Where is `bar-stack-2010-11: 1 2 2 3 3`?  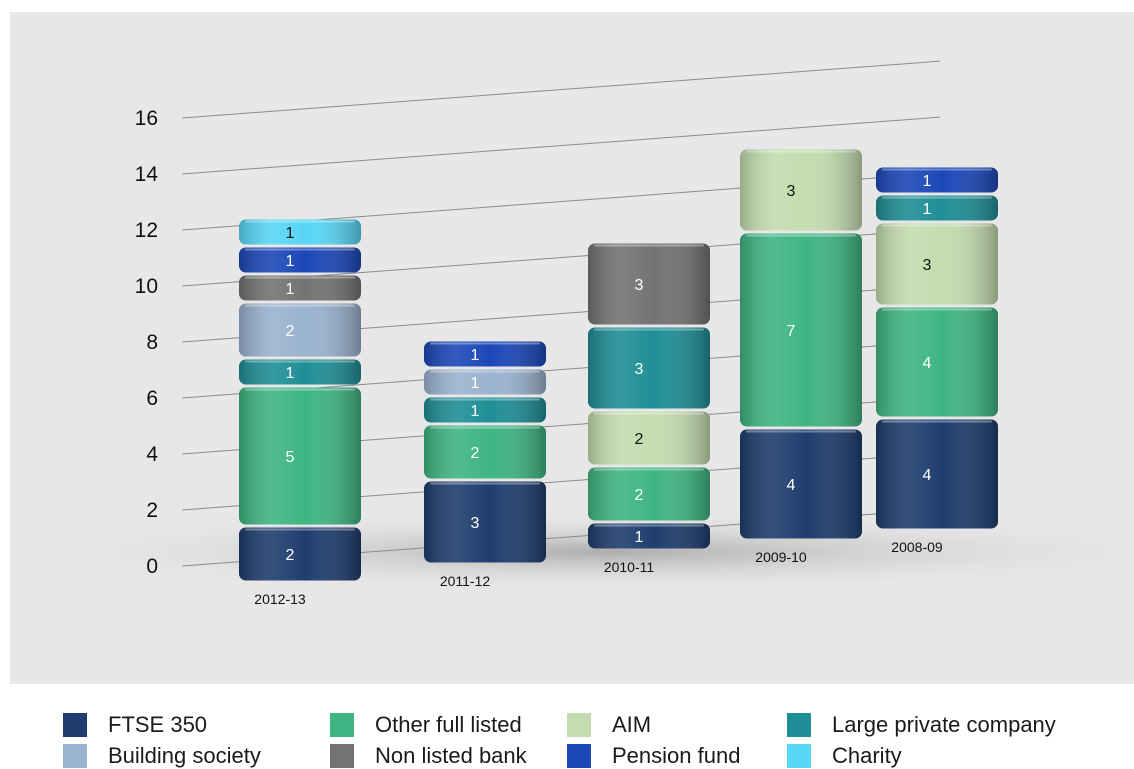
bar-stack-2010-11: 1 2 2 3 3 is located at coordinates (649, 396).